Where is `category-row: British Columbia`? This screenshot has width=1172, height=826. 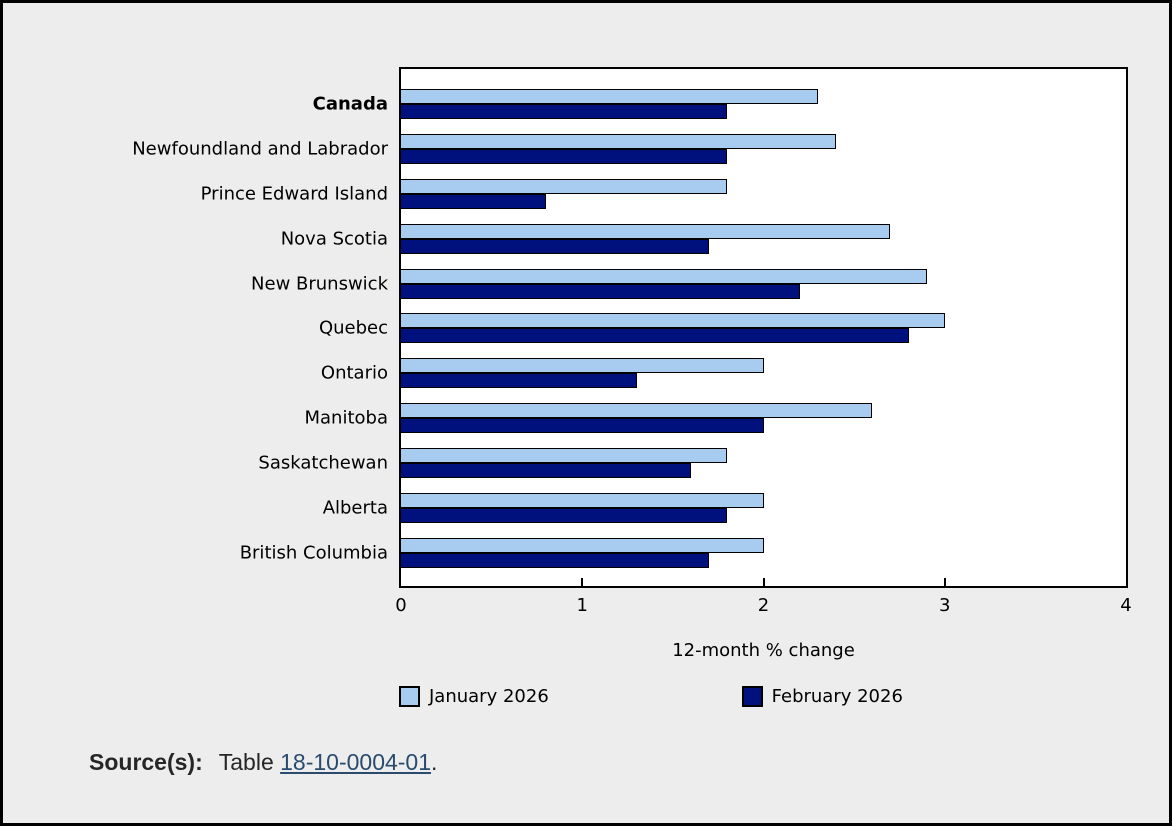
category-row: British Columbia is located at coordinates (683, 552).